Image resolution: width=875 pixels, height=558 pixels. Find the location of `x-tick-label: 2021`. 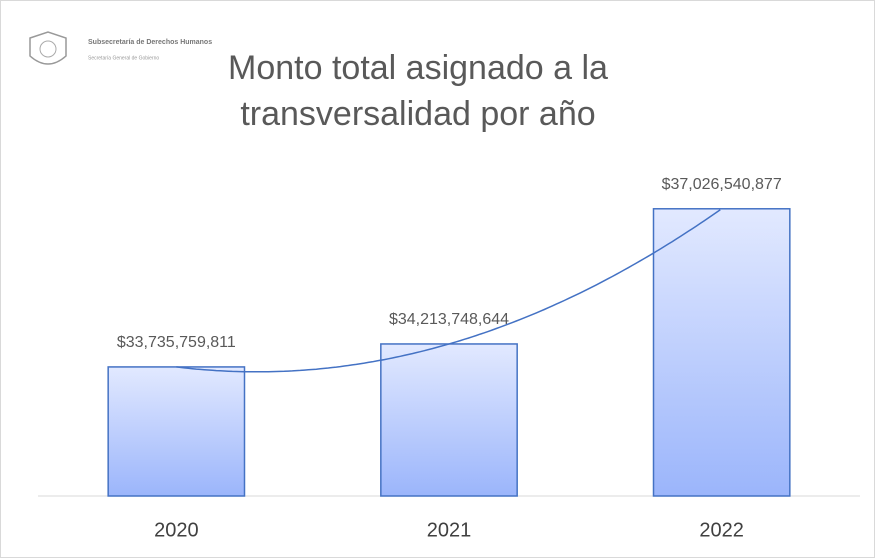

x-tick-label: 2021 is located at coordinates (449, 530).